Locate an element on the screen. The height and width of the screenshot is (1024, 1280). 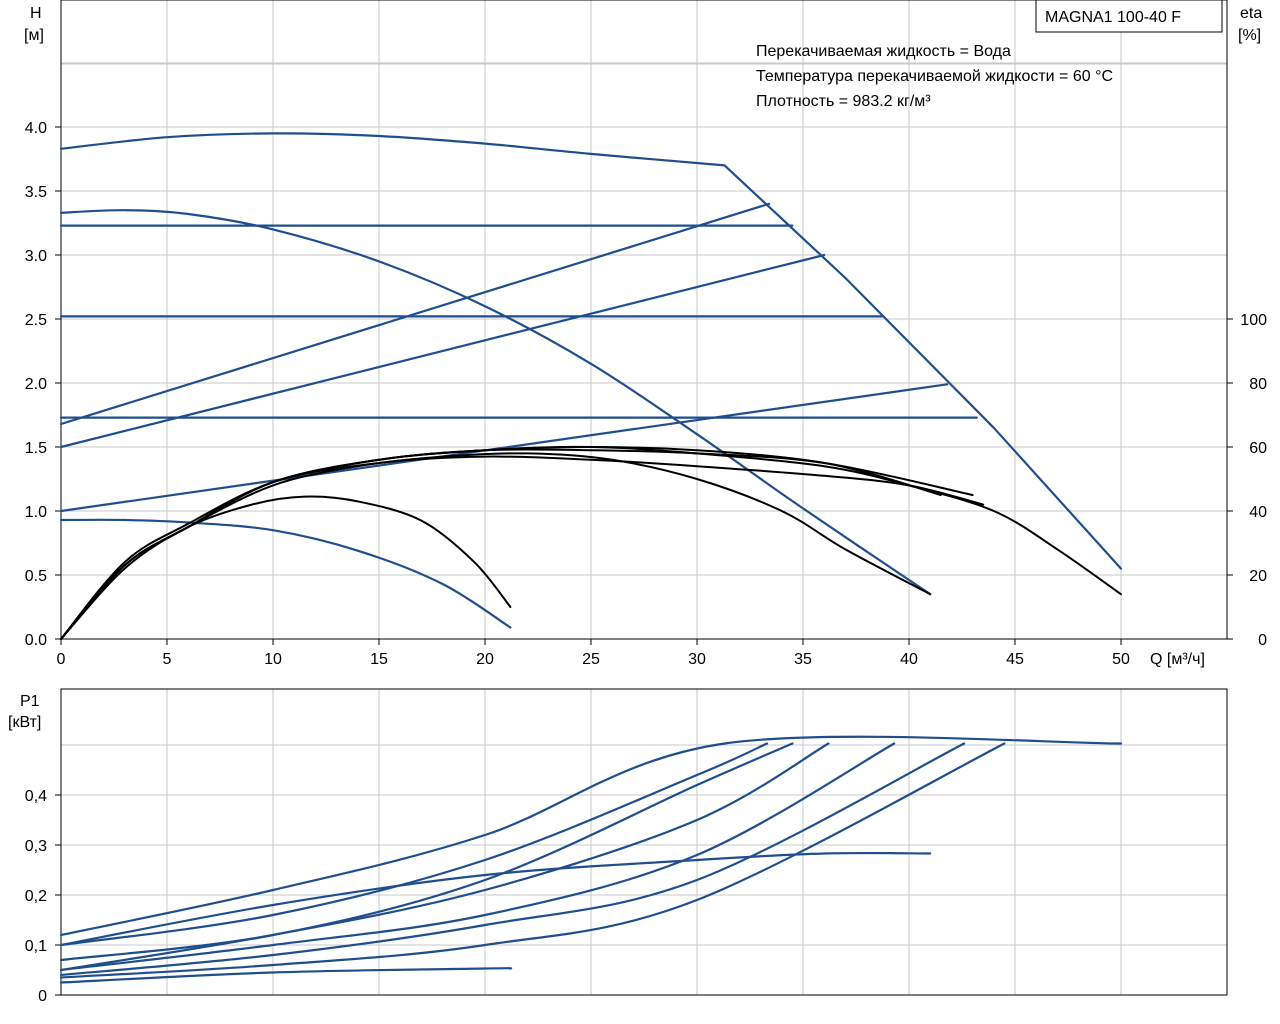
eta-axis-unit: [%] is located at coordinates (1249, 35).